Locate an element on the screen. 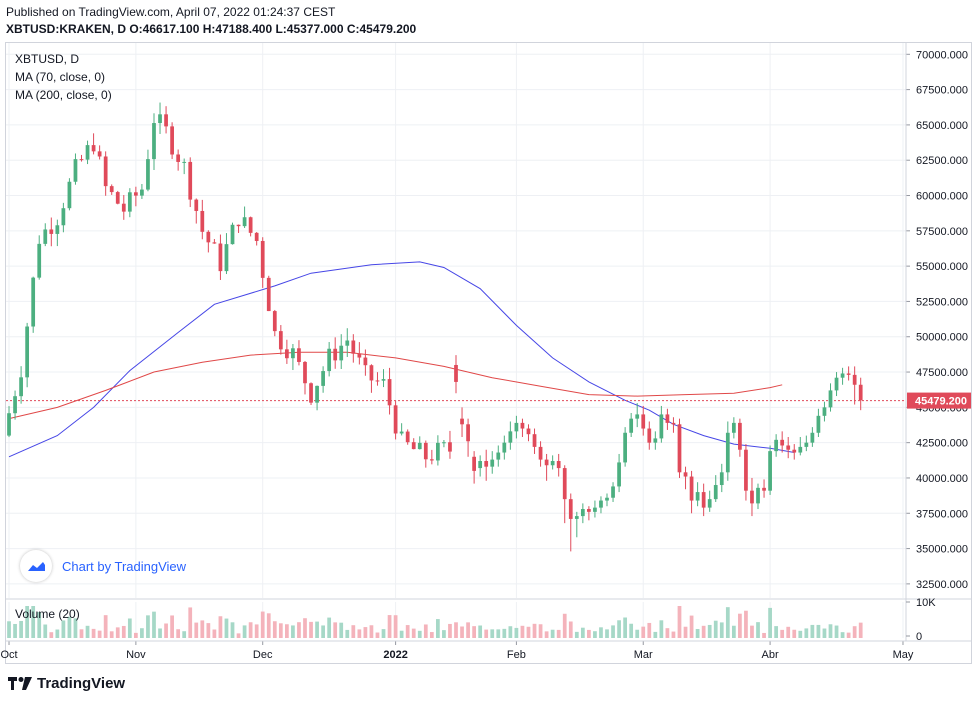  price-tick-label: 37500.000 is located at coordinates (942, 514).